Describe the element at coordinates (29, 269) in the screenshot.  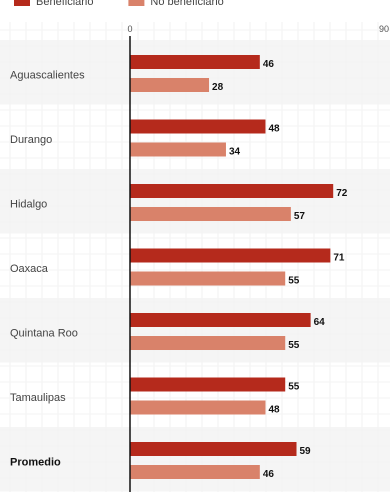
I see `category-label: Oaxaca` at that location.